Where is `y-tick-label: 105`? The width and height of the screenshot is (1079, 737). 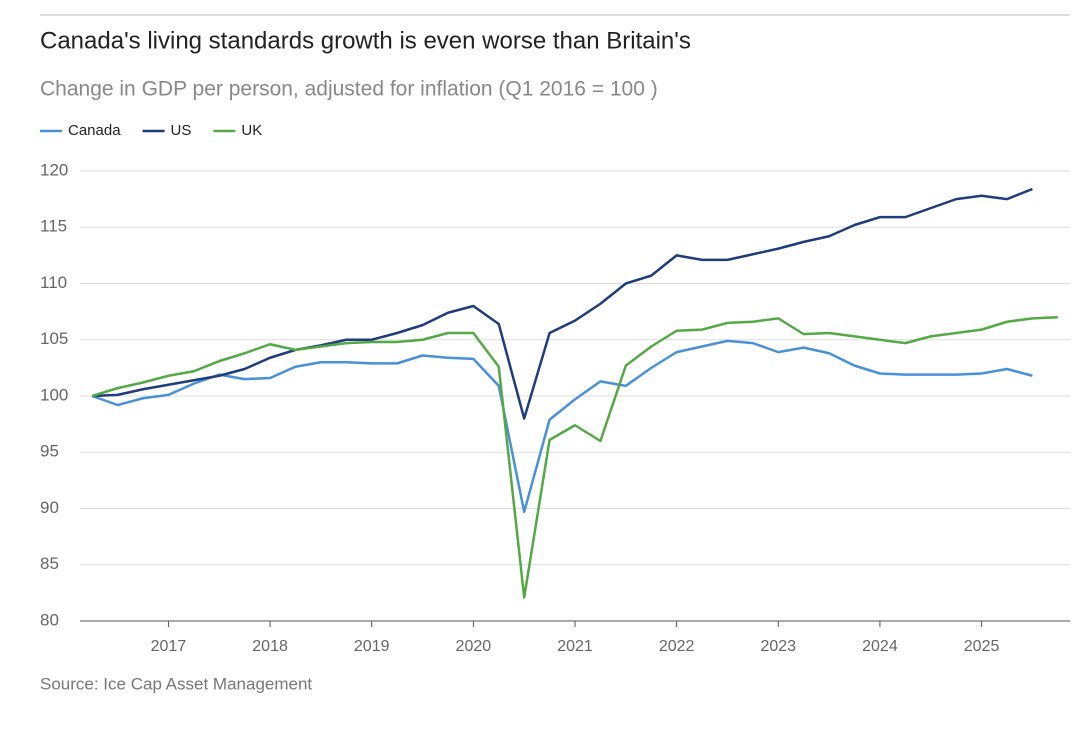
y-tick-label: 105 is located at coordinates (54, 338).